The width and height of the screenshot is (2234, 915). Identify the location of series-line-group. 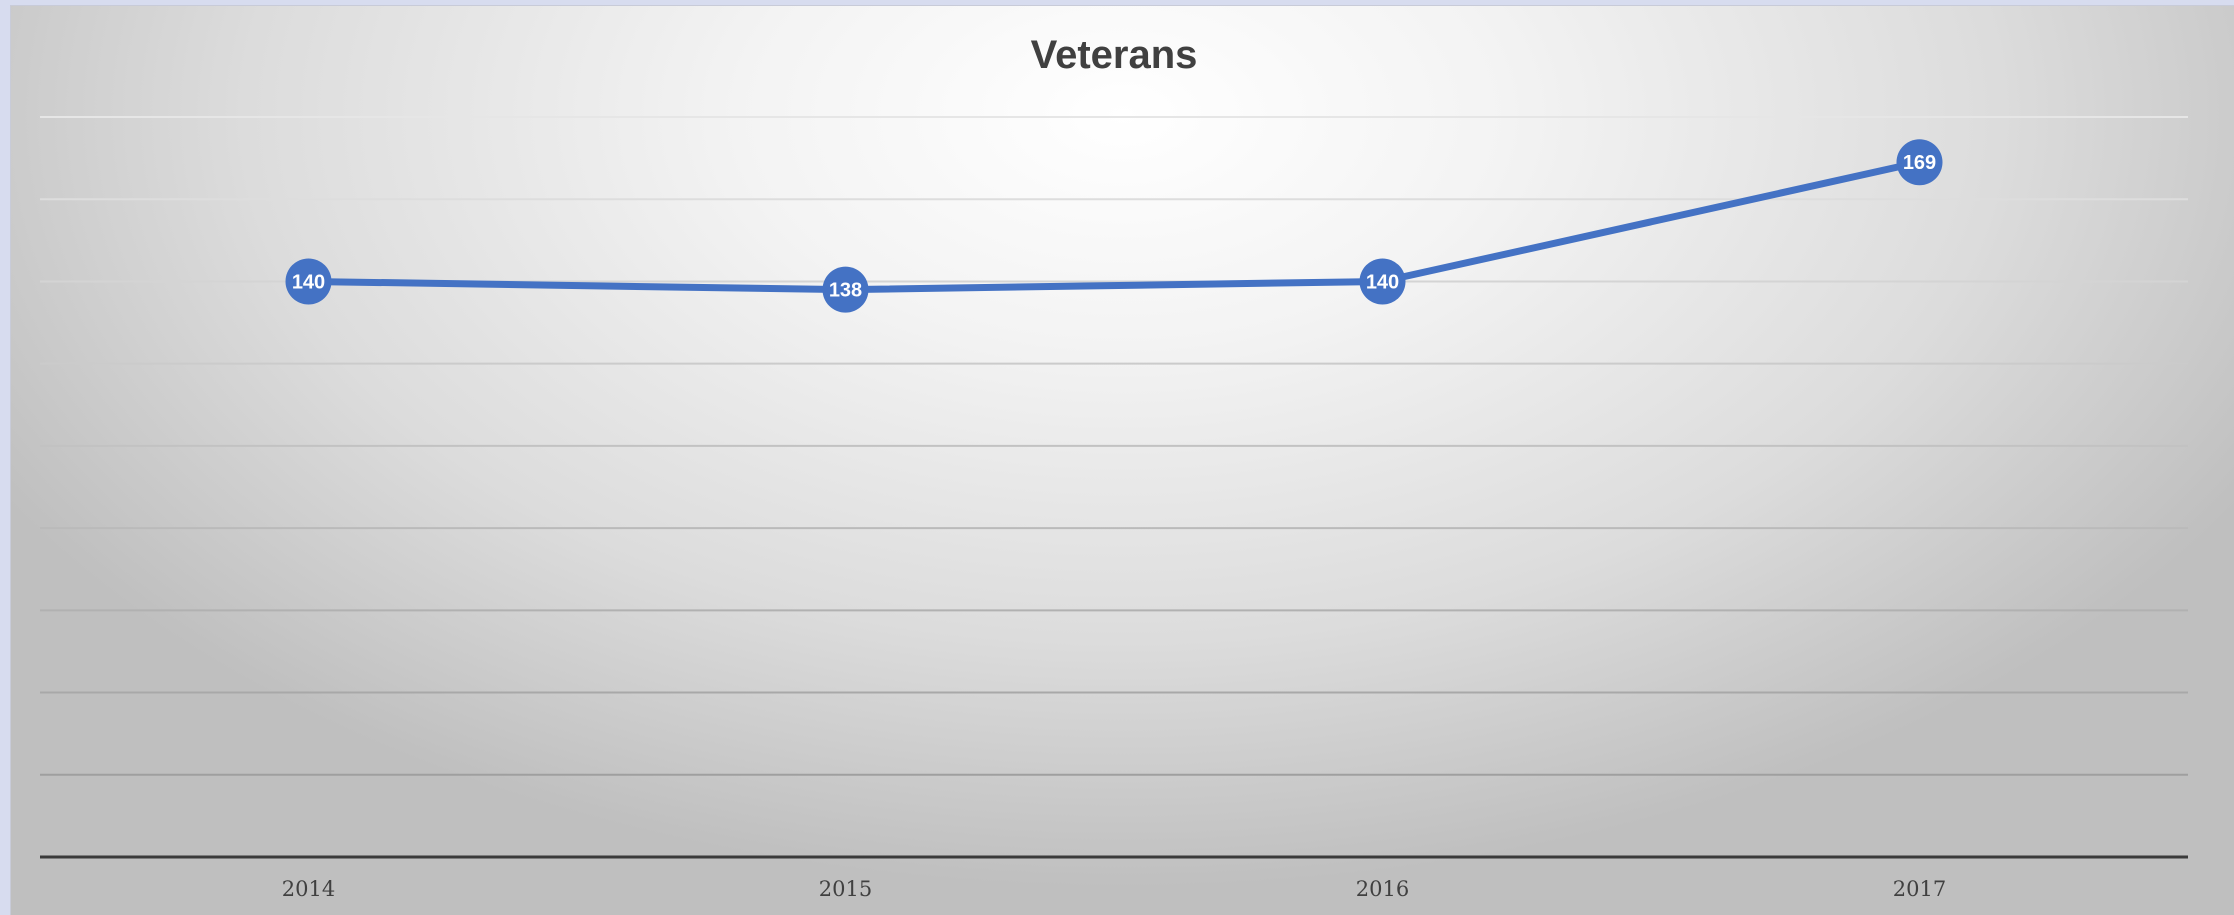
(1114, 226).